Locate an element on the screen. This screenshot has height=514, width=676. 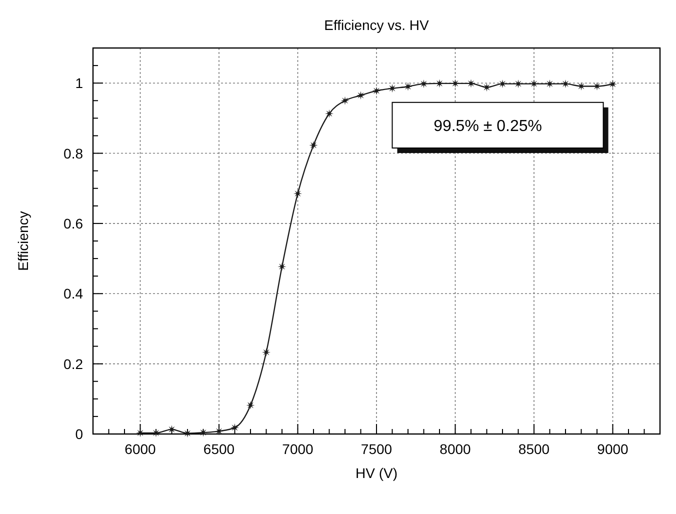
y-tick-label: 0.8 is located at coordinates (74, 153).